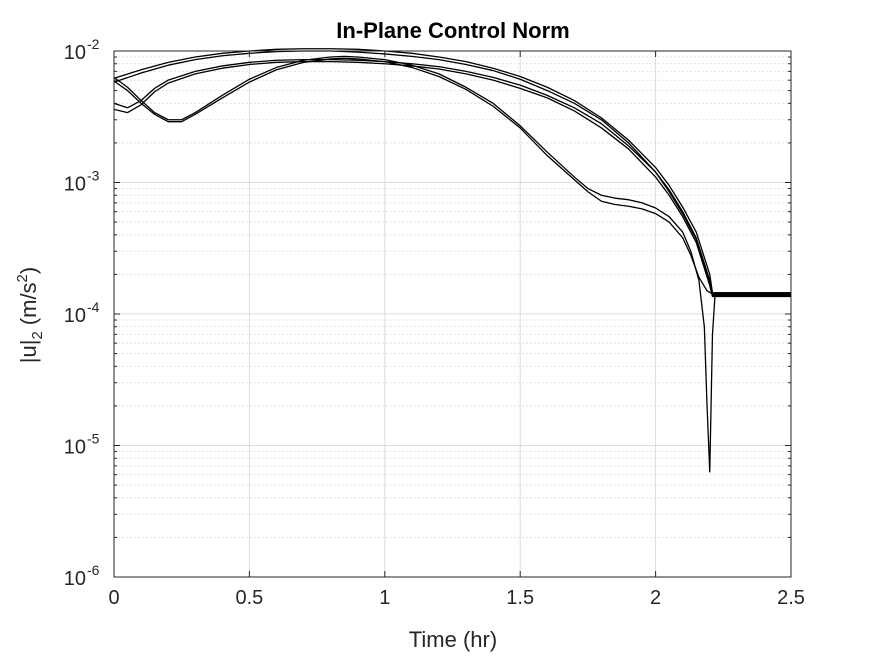 The height and width of the screenshot is (656, 875). I want to click on y-tick-label-exponent: -6, so click(93, 570).